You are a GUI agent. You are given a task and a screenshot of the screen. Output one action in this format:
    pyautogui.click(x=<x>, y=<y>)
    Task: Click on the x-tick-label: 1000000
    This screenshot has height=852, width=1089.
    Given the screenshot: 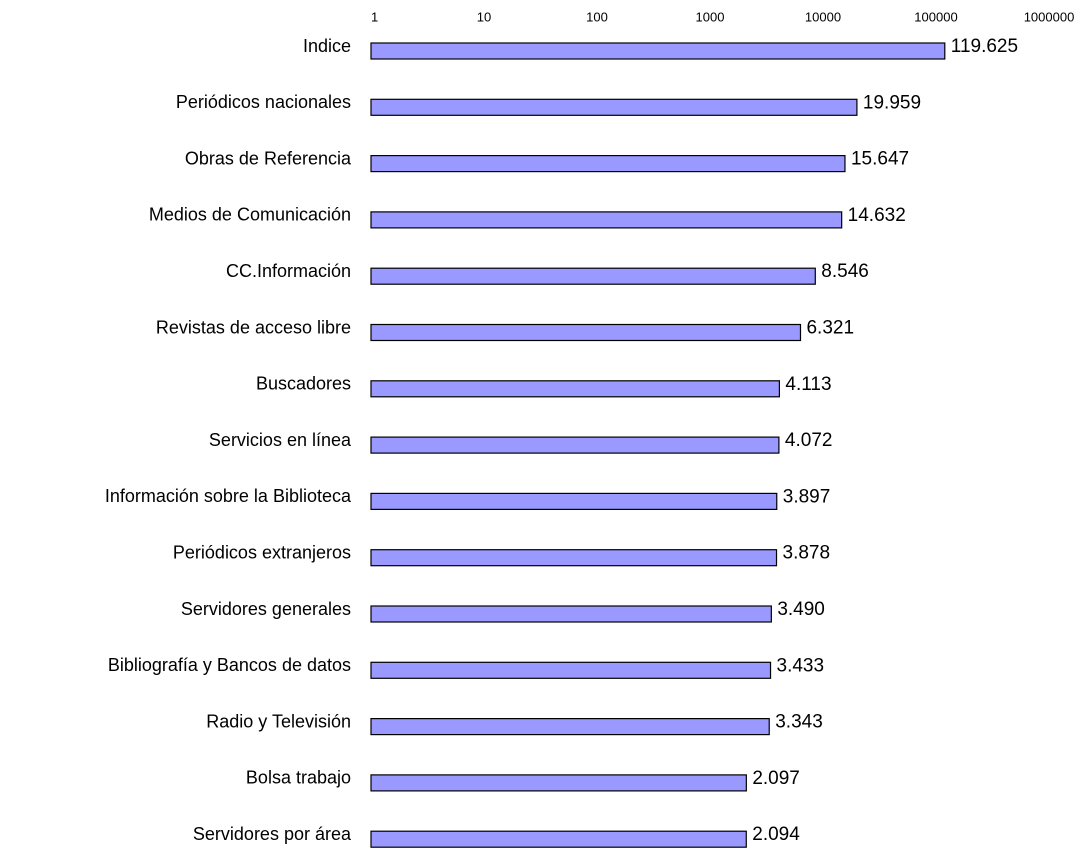 What is the action you would take?
    pyautogui.click(x=1049, y=16)
    